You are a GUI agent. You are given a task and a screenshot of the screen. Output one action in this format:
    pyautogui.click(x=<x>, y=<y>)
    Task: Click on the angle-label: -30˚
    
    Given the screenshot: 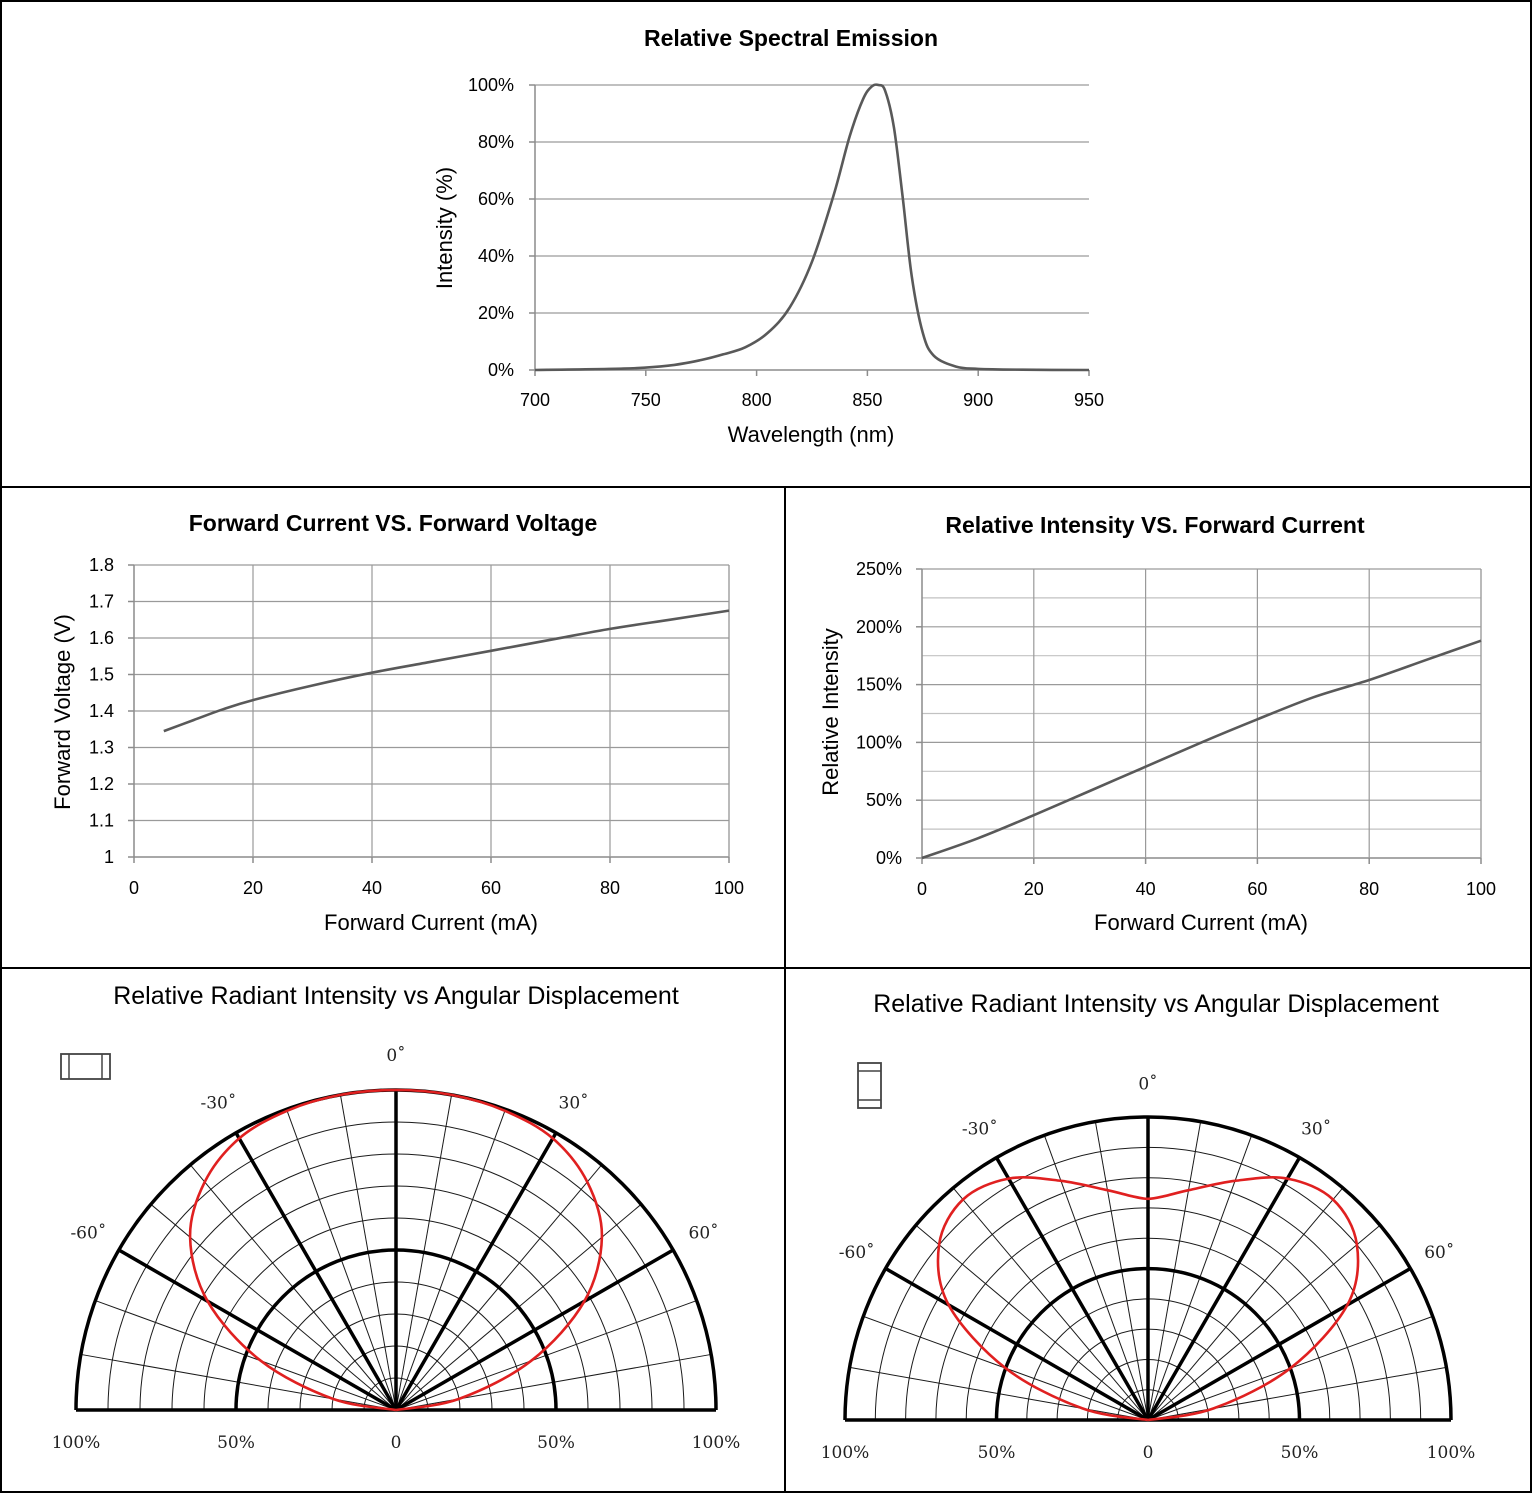 What is the action you would take?
    pyautogui.click(x=980, y=1130)
    